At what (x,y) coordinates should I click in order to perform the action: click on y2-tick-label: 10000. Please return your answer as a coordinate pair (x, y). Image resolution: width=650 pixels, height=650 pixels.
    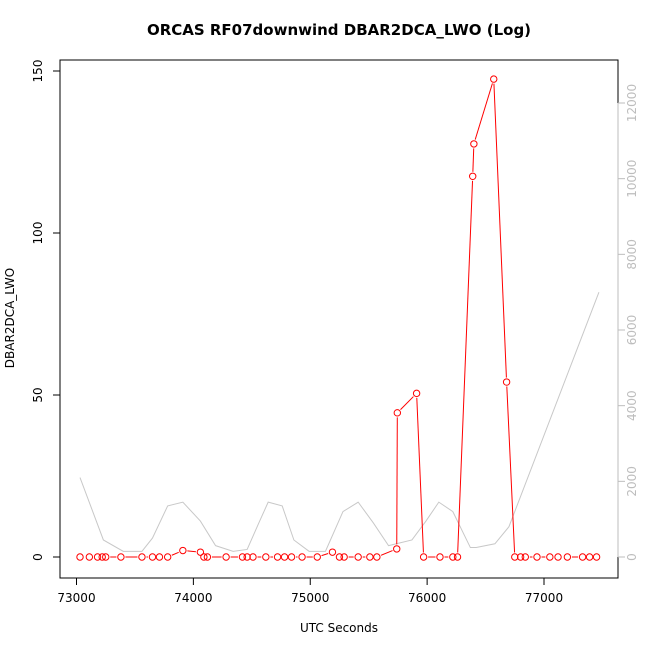
    Looking at the image, I should click on (632, 179).